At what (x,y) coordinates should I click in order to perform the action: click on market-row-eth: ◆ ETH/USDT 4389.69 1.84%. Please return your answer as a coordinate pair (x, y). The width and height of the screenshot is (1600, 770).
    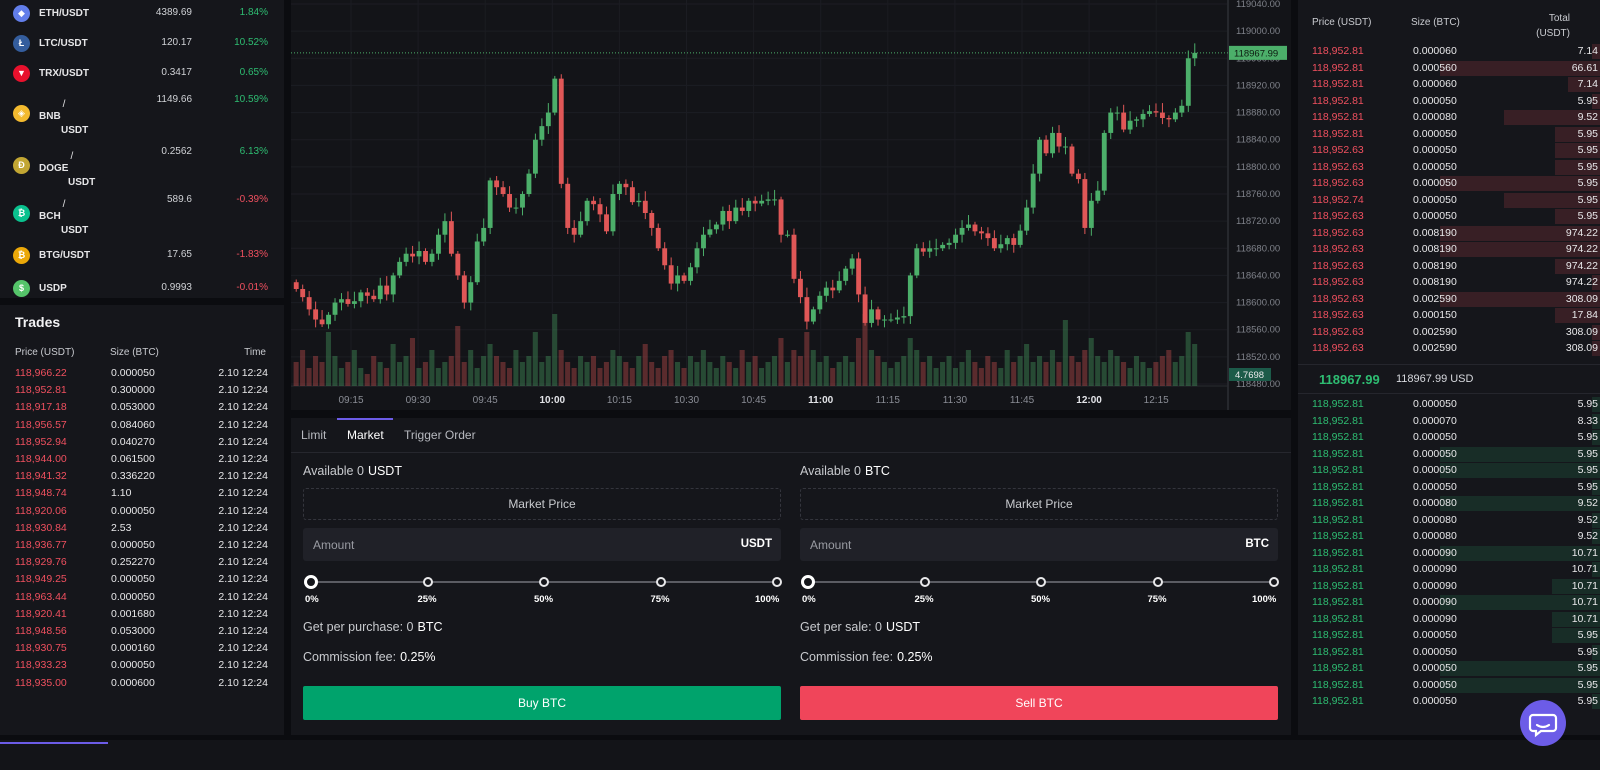
    Looking at the image, I should click on (142, 15).